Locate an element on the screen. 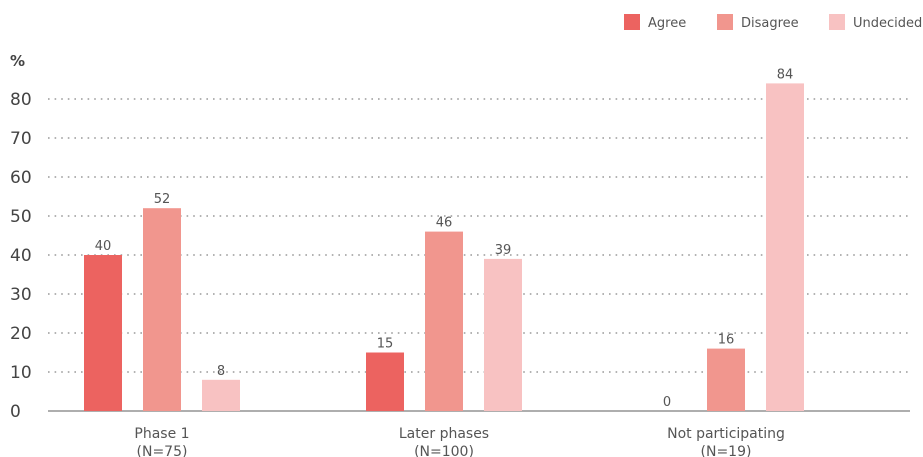 Image resolution: width=923 pixels, height=457 pixels. x-category-label: Not participating is located at coordinates (726, 434).